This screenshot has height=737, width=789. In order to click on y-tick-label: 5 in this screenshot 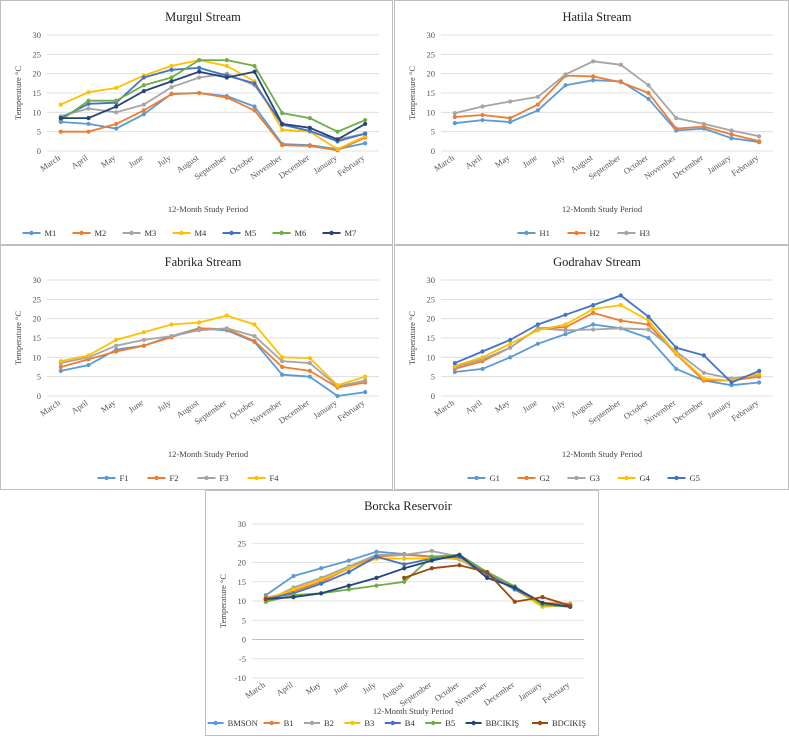, I will do `click(39, 377)`.